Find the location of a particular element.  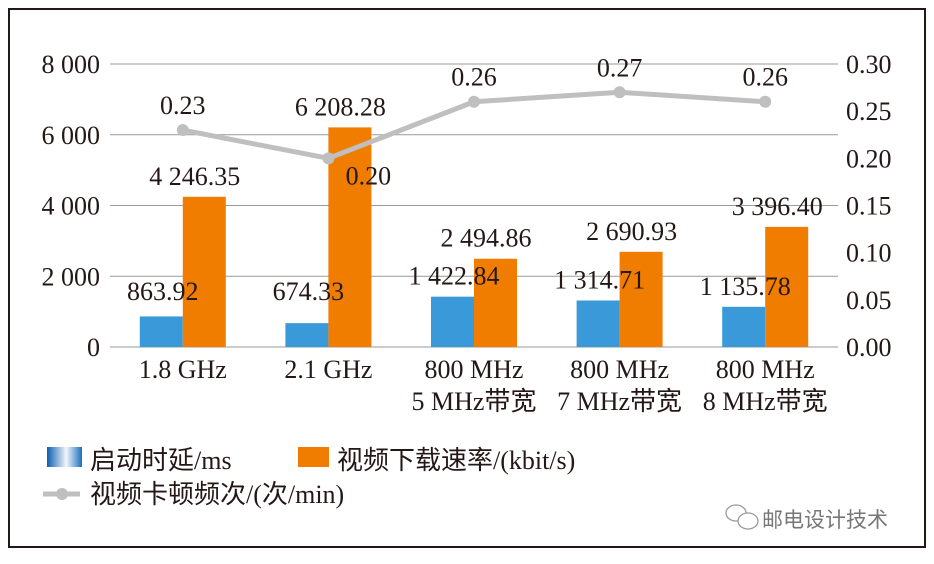

right-tick-label: 0.10 is located at coordinates (869, 253).